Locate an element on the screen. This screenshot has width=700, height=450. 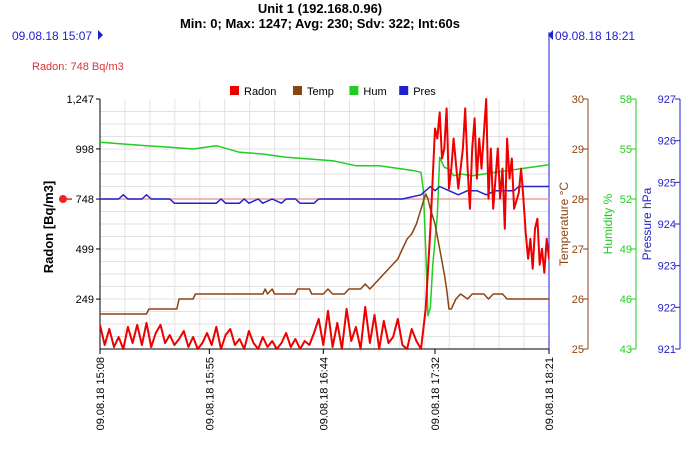
legend-swatch-hum is located at coordinates (354, 90).